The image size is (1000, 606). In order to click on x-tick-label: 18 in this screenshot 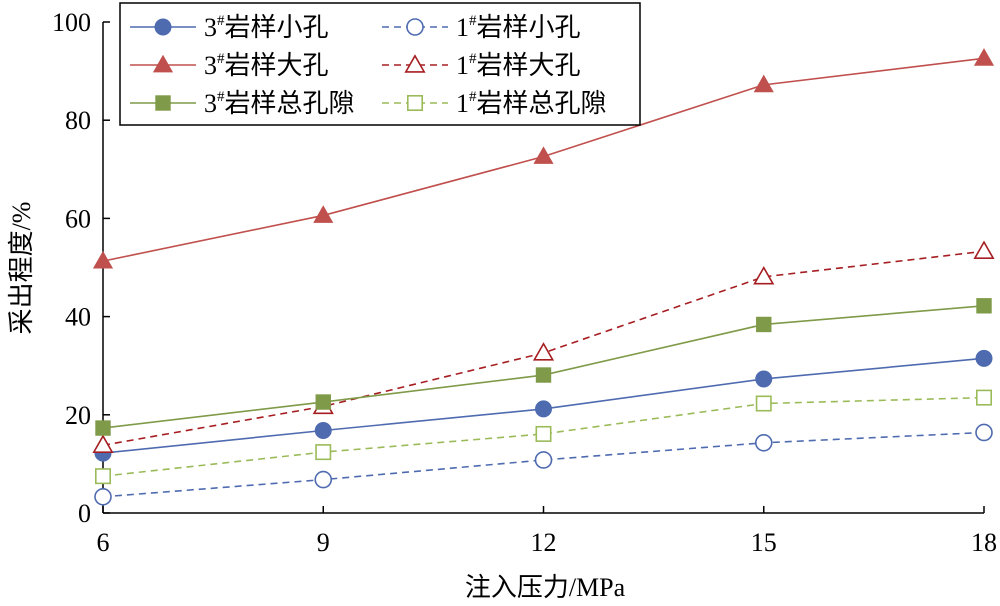, I will do `click(984, 542)`.